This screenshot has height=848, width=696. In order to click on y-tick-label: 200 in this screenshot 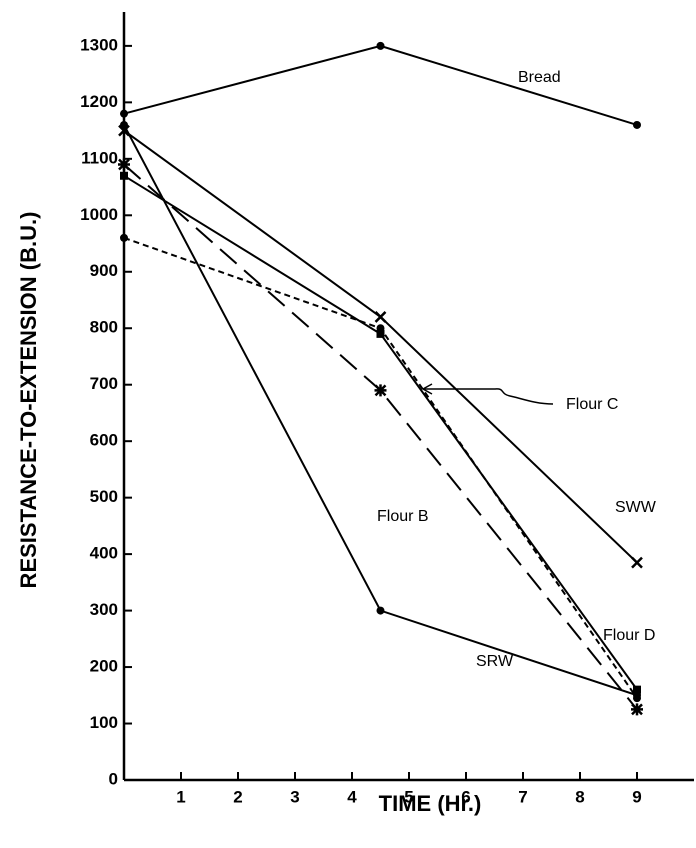, I will do `click(104, 666)`.